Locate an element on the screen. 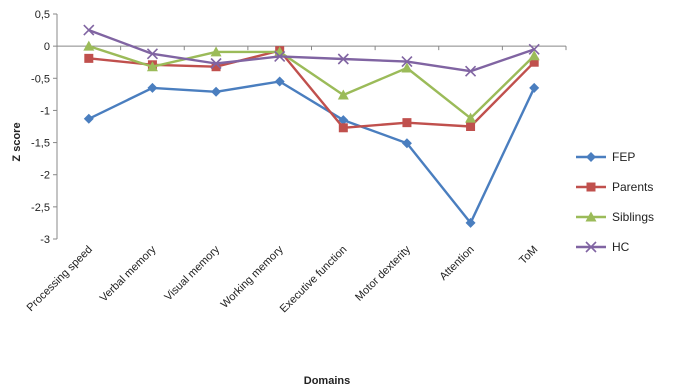 Image resolution: width=694 pixels, height=392 pixels. y-tick-label: 0,5 is located at coordinates (42, 15).